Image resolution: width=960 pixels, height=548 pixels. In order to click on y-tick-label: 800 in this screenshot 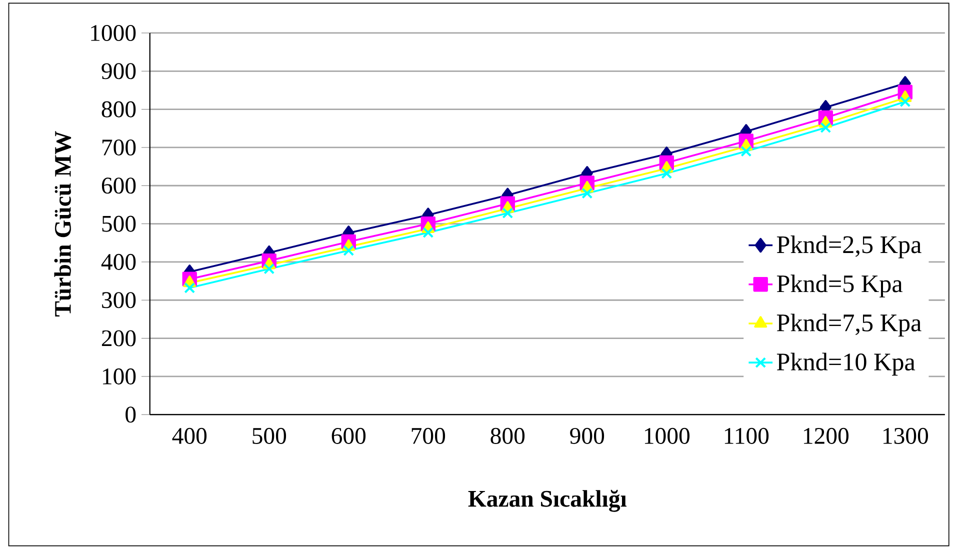, I will do `click(119, 109)`.